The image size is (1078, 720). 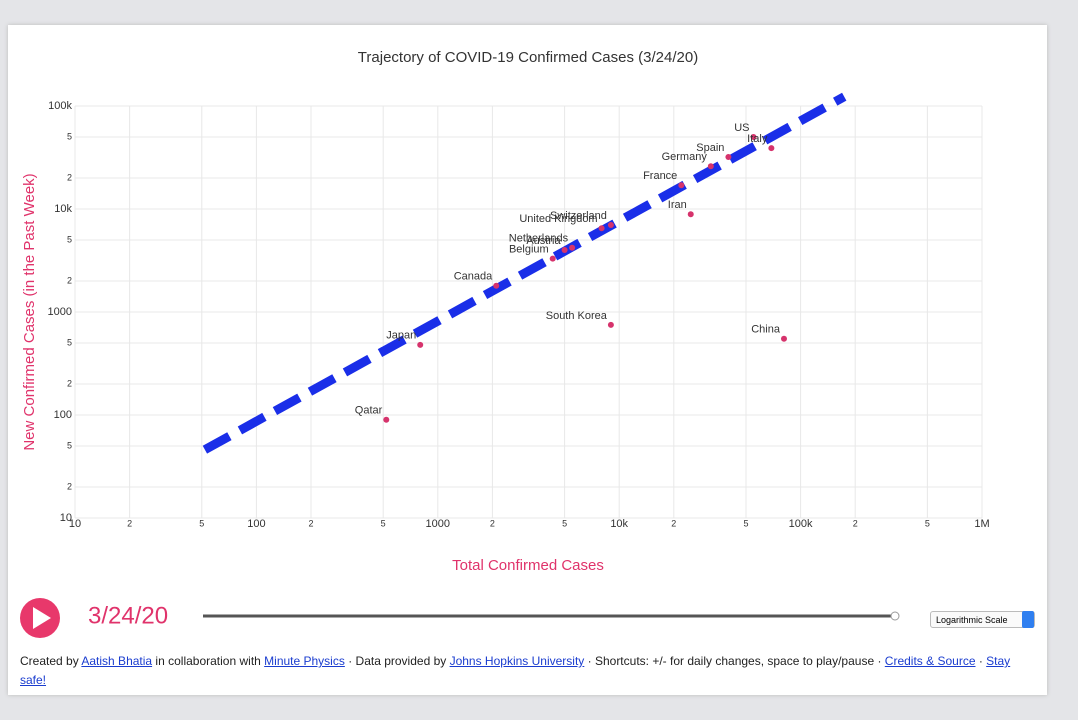 I want to click on point-label: Italy, so click(x=757, y=139).